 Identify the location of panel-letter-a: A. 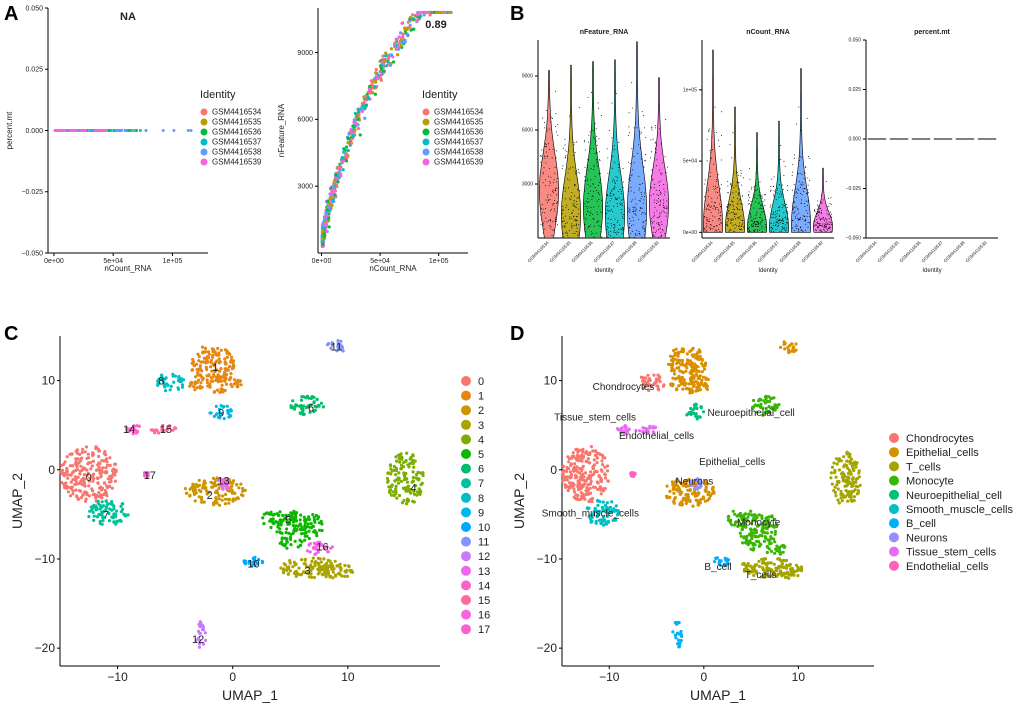
(11, 14).